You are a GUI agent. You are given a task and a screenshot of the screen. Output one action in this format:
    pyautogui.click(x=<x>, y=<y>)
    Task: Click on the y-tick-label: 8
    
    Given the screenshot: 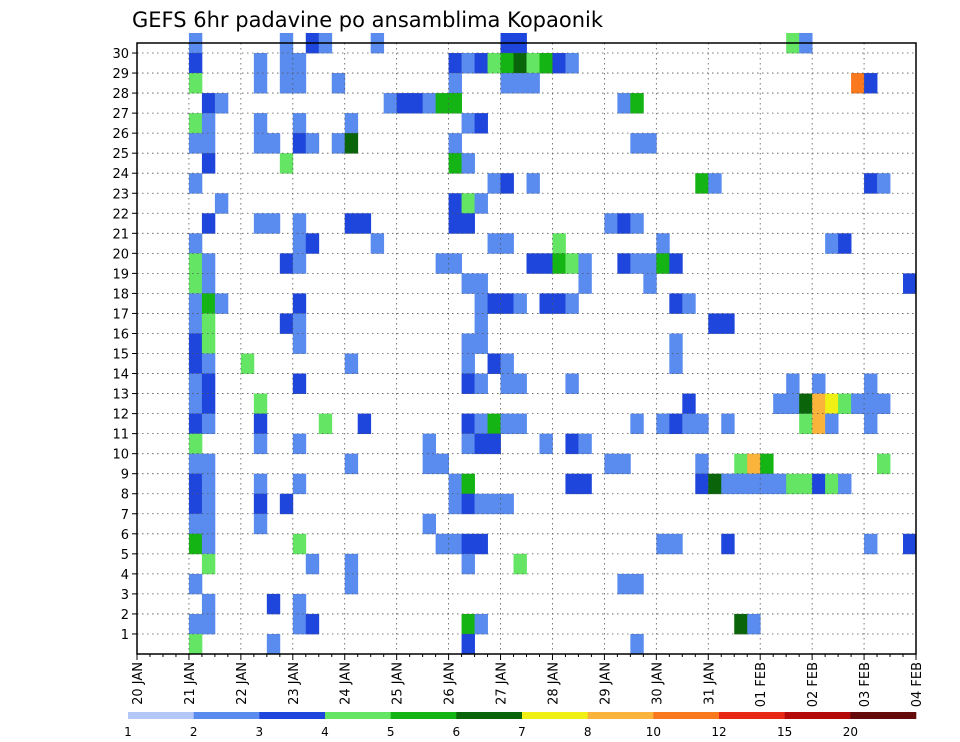 What is the action you would take?
    pyautogui.click(x=125, y=495)
    